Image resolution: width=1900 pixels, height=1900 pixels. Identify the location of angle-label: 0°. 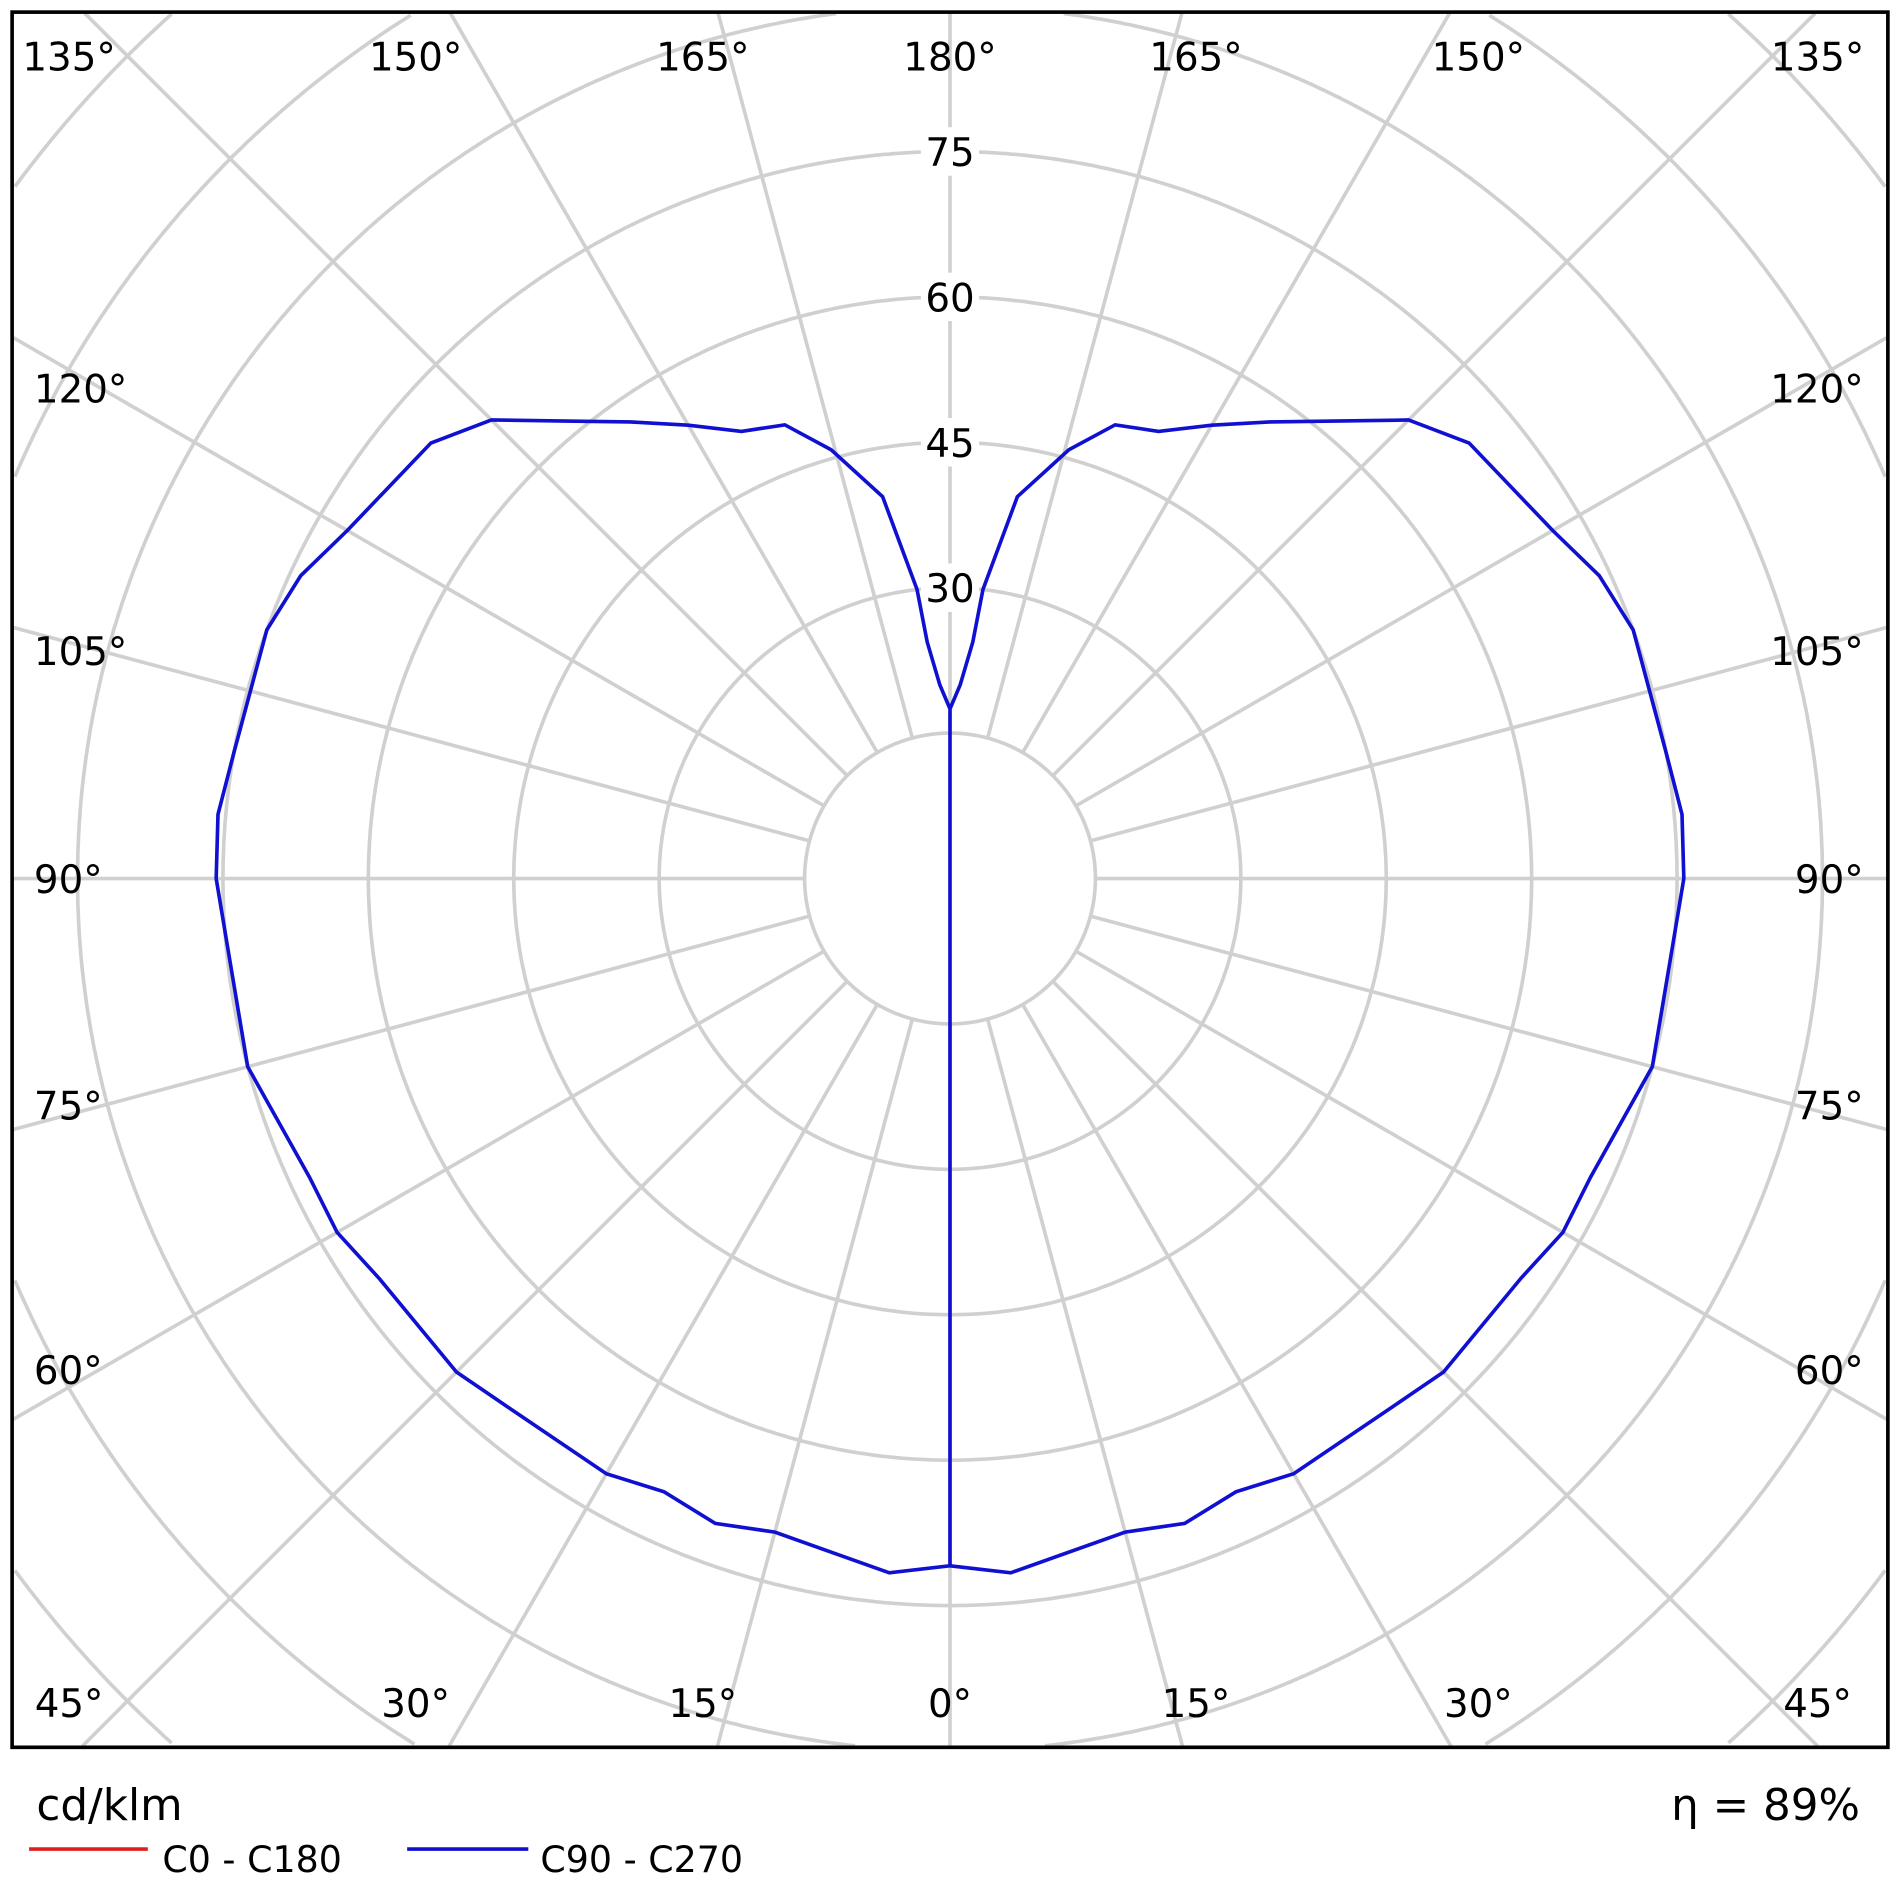
(950, 1704).